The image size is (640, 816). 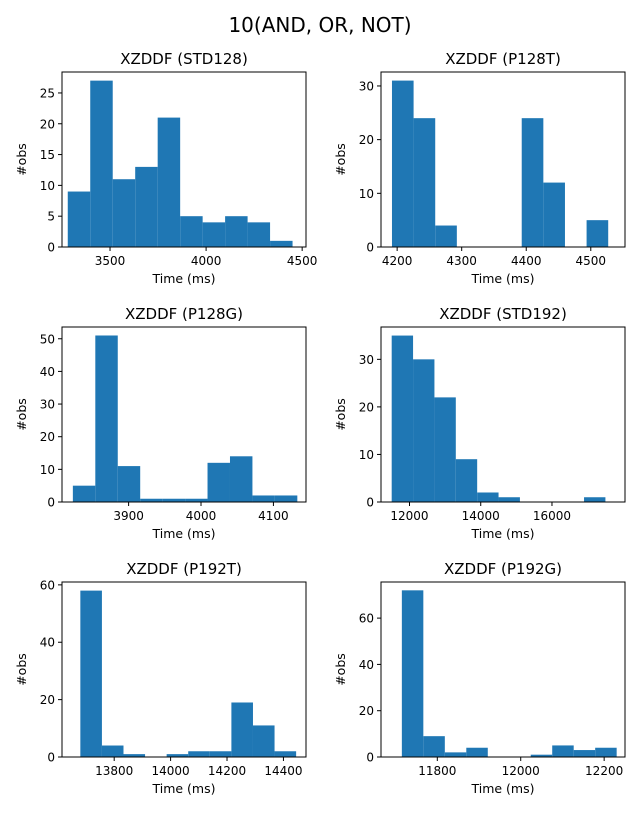 I want to click on x-tick-label: 16000, so click(x=552, y=516).